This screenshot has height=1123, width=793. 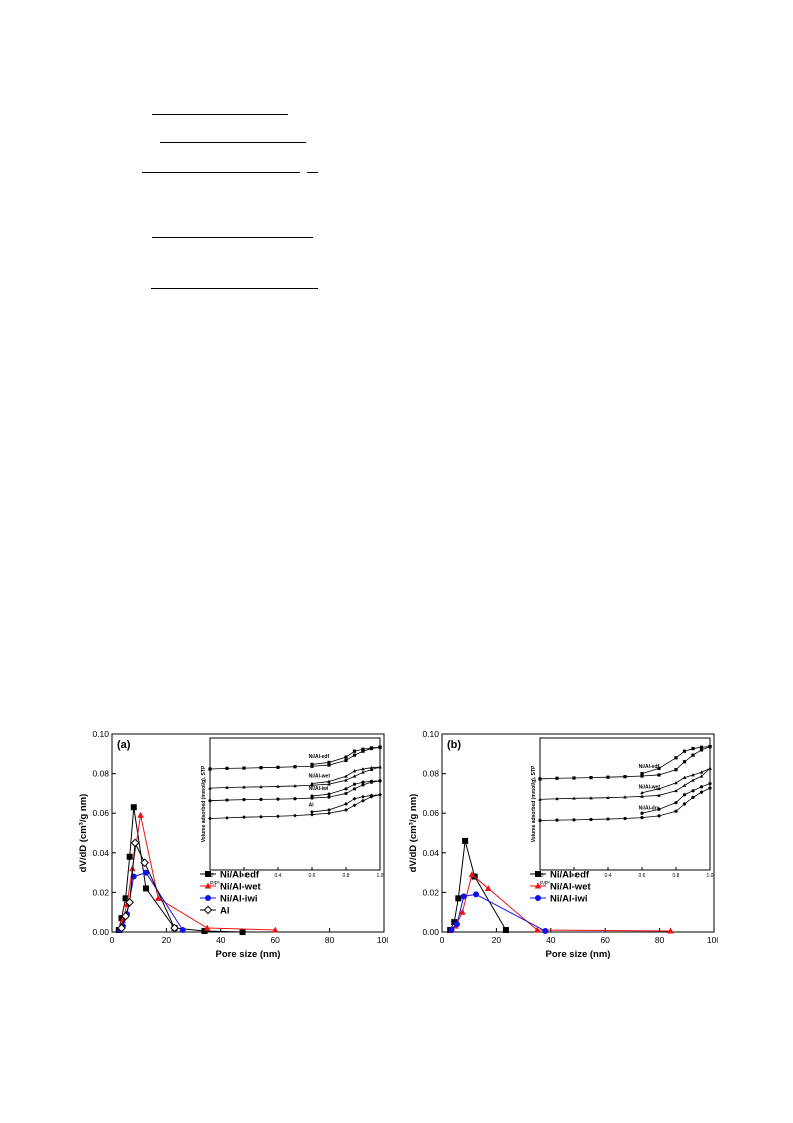 I want to click on x-tick-label: 0, so click(x=442, y=940).